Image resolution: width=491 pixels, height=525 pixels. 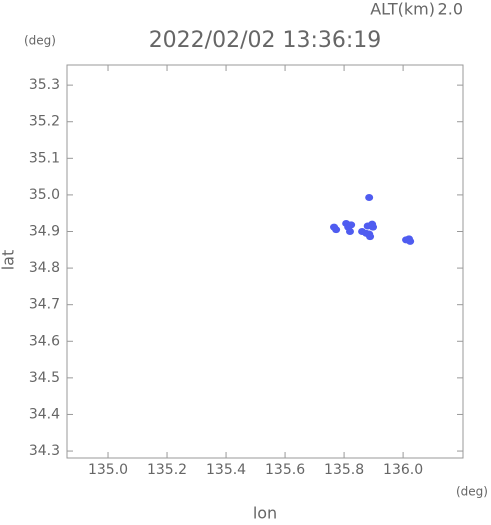 I want to click on y-tick-label: 34.8, so click(x=44, y=268).